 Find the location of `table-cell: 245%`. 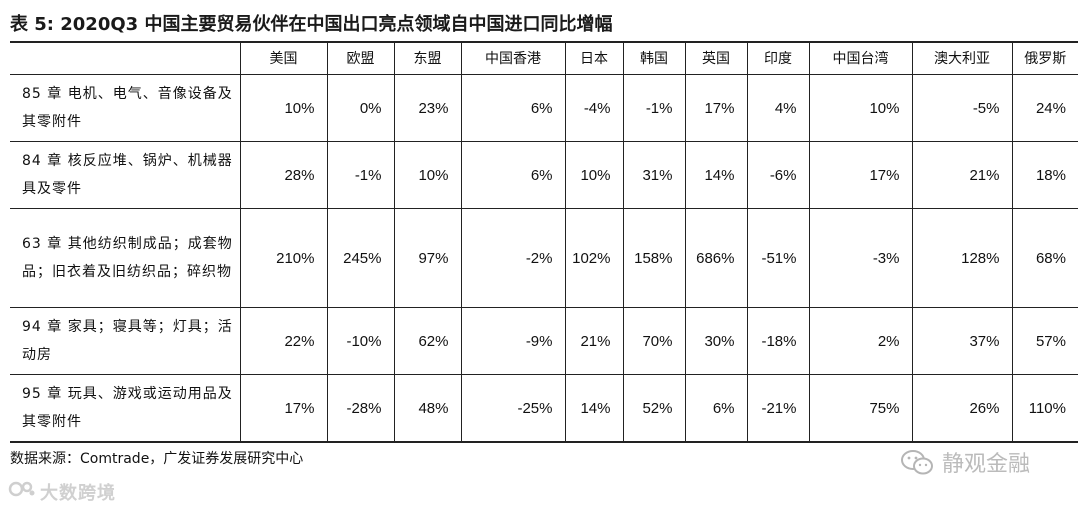

table-cell: 245% is located at coordinates (361, 258).